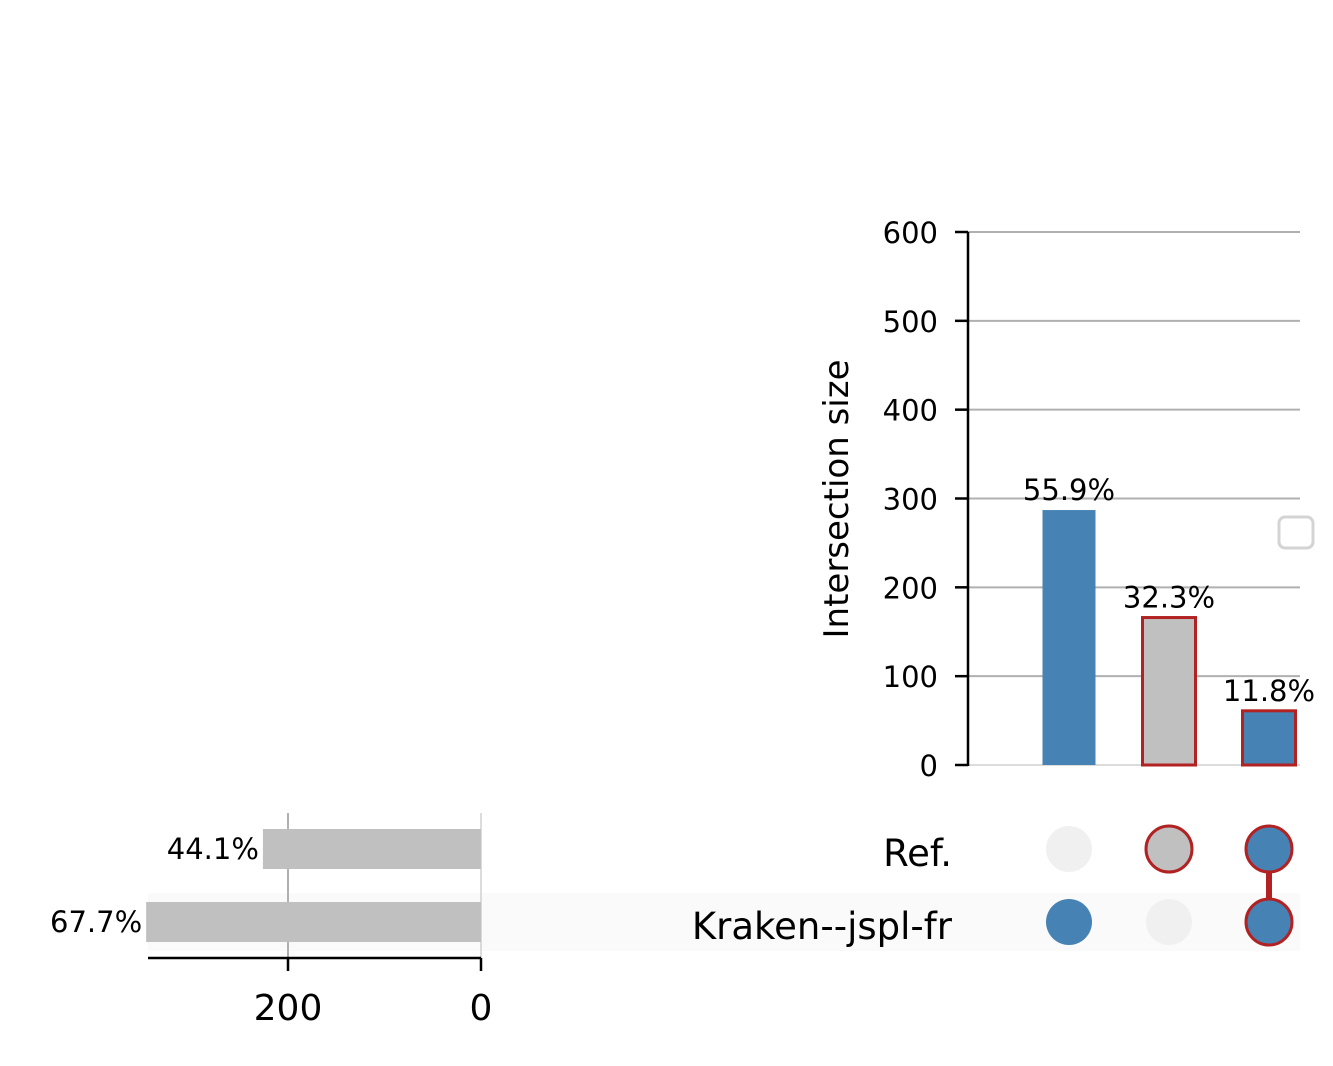 The width and height of the screenshot is (1333, 1066). Describe the element at coordinates (929, 766) in the screenshot. I see `y-tick-label: 0` at that location.